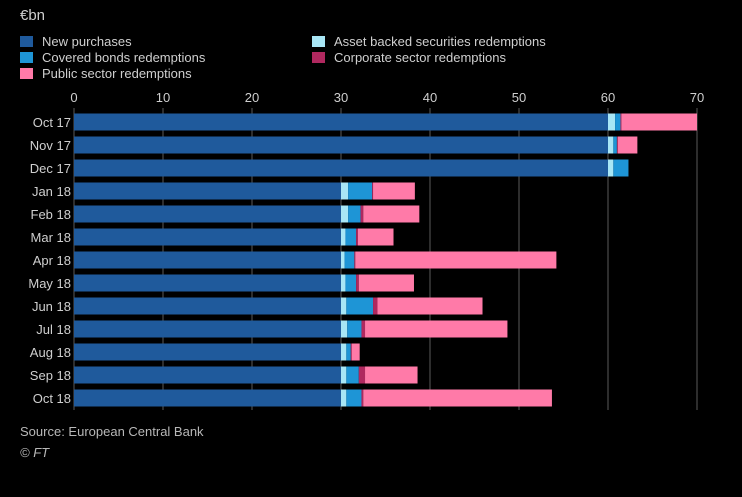 The image size is (742, 497). What do you see at coordinates (124, 57) in the screenshot?
I see `legend-label: Covered bonds redemptions` at bounding box center [124, 57].